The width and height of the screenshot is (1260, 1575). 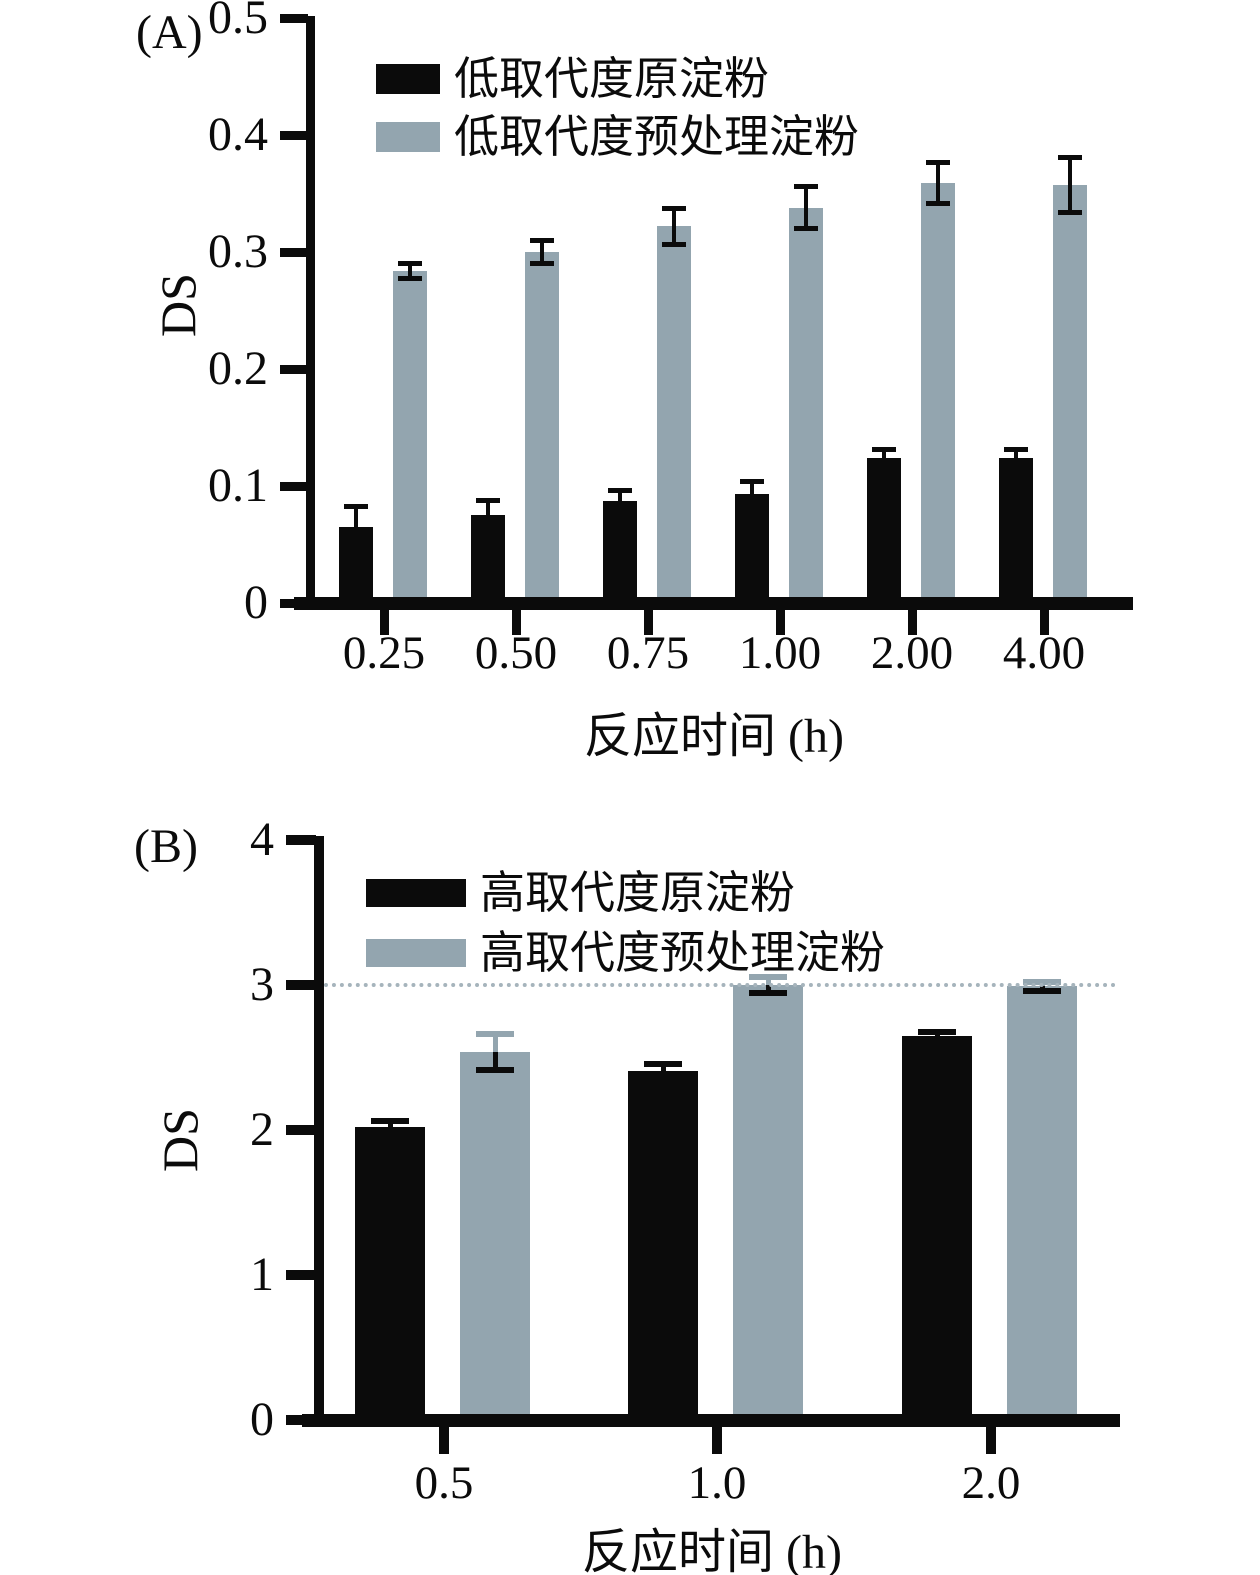 I want to click on x-tick-label: 2.00, so click(x=912, y=653).